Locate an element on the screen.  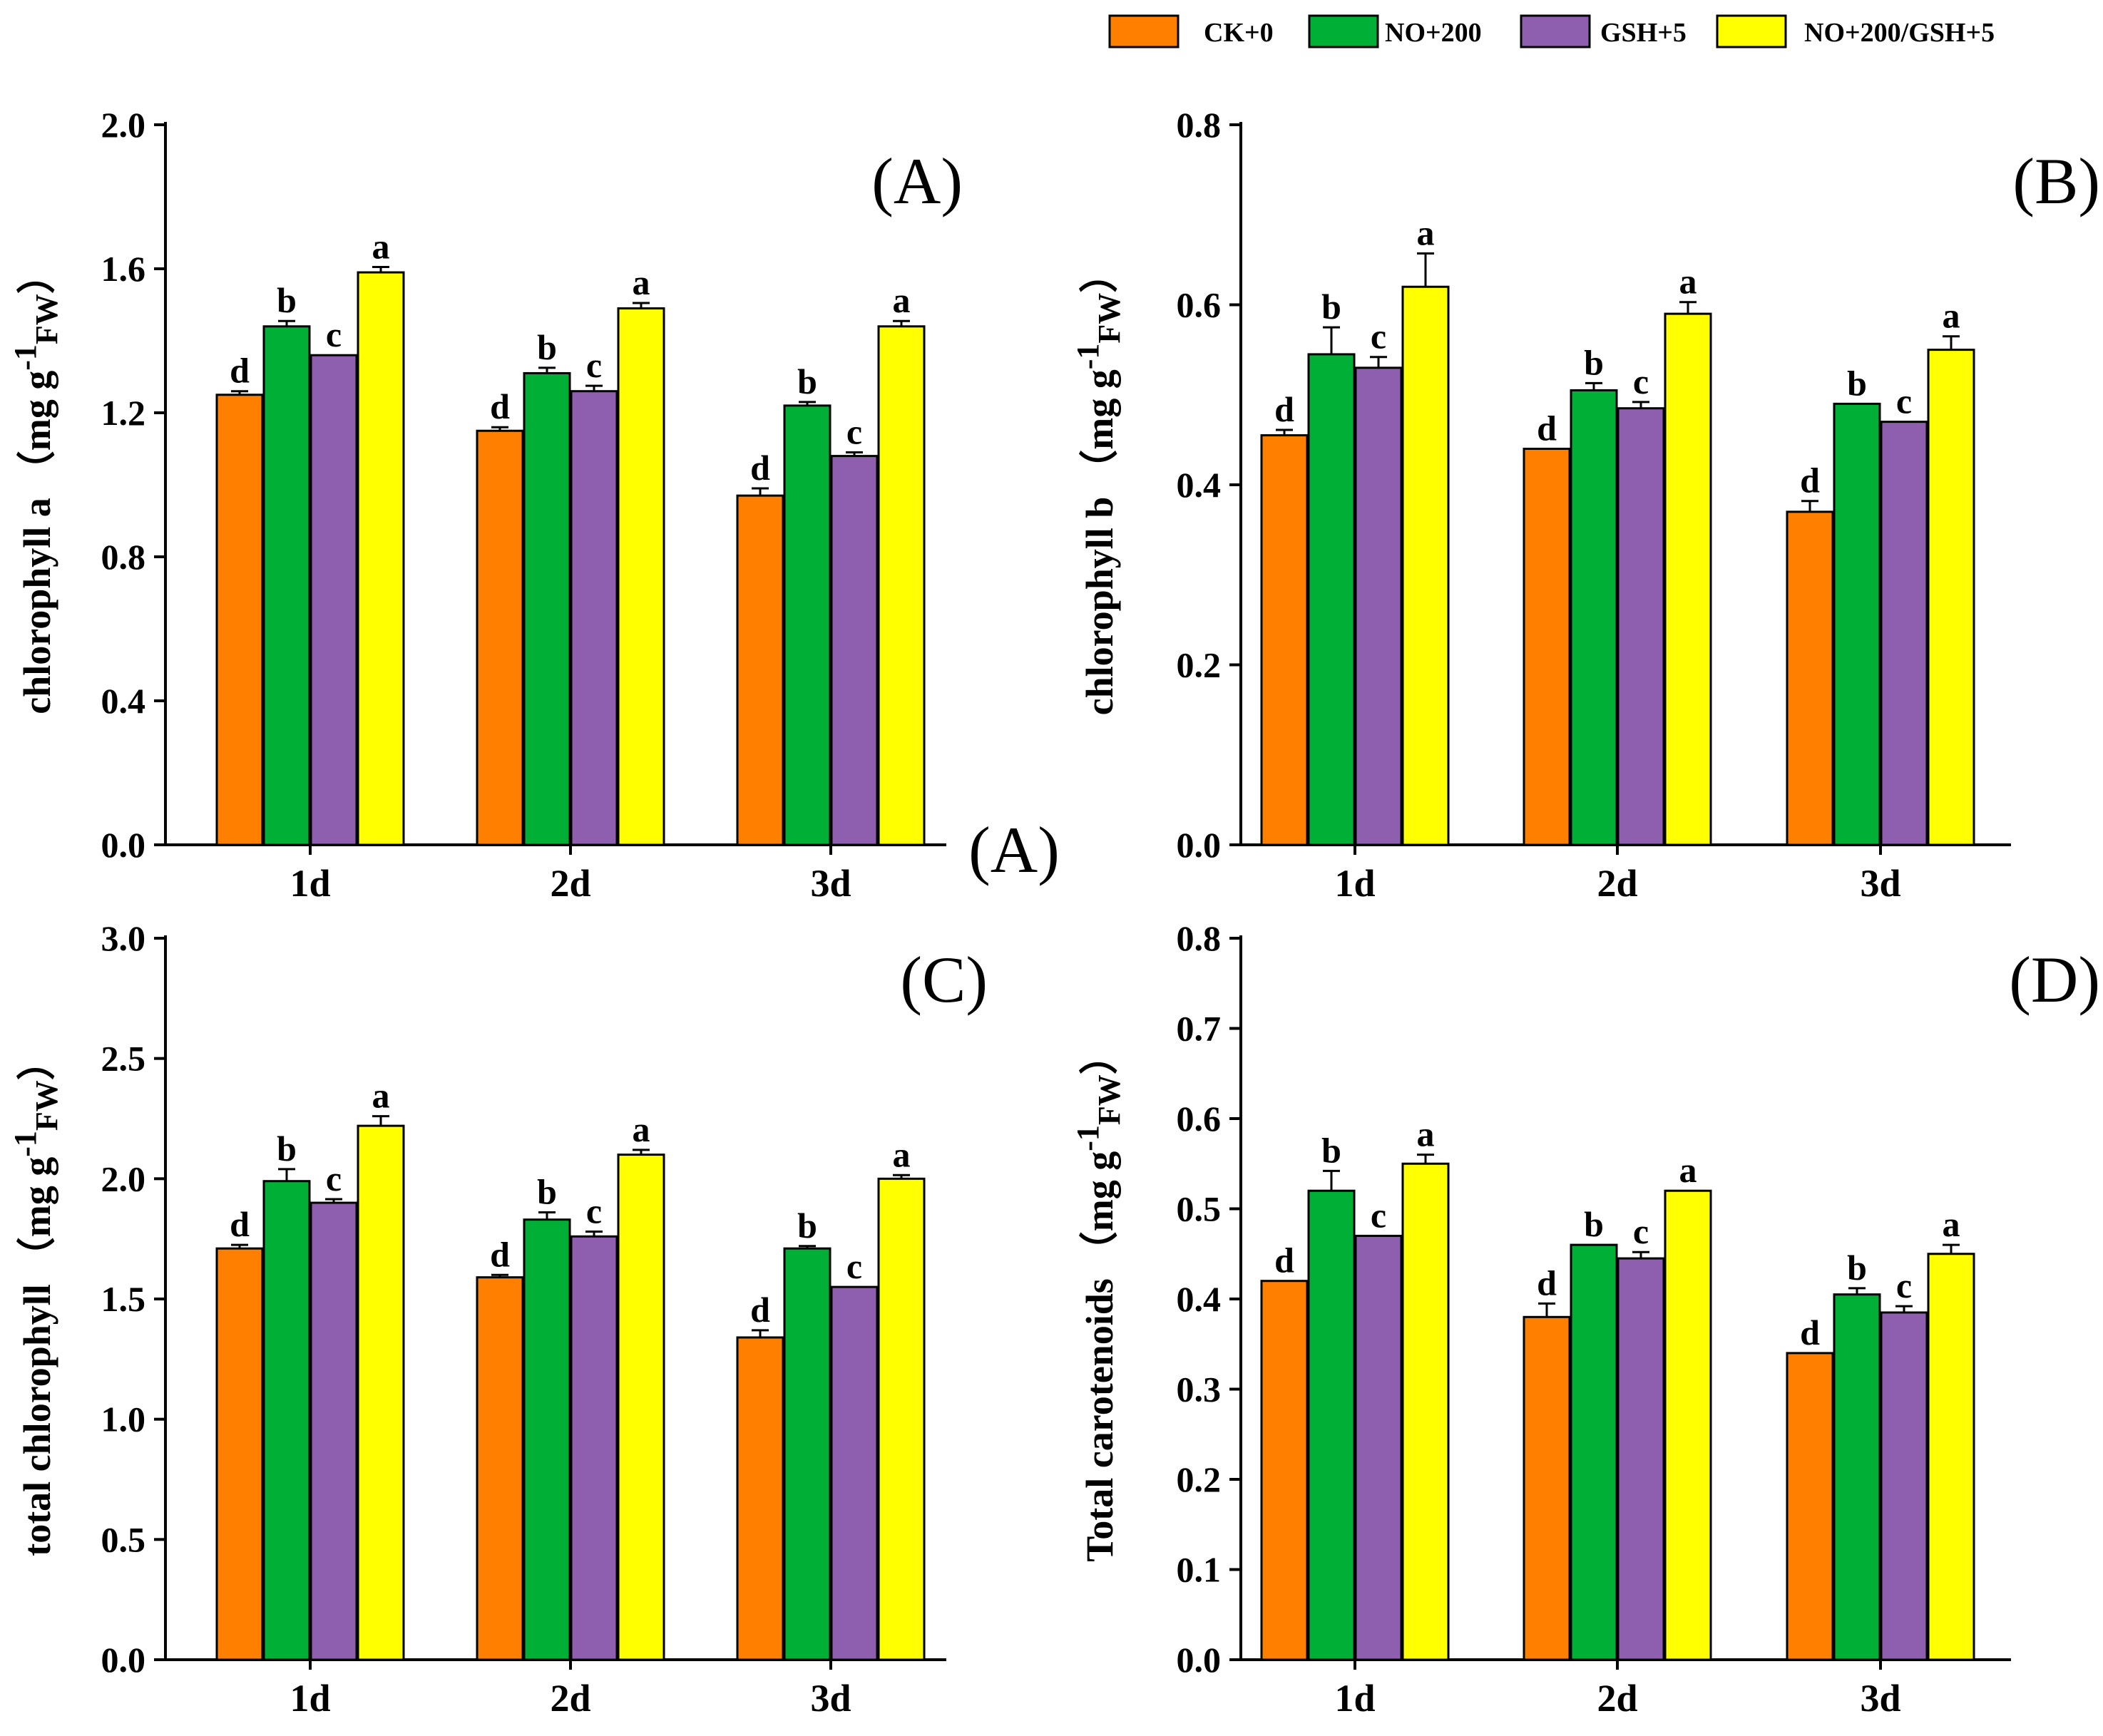
y-tick-label: 2.0 is located at coordinates (124, 1179).